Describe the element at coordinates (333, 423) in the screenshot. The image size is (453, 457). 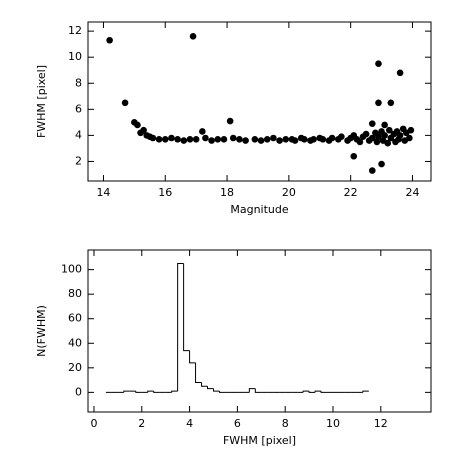
I see `x-tick-label: 10` at that location.